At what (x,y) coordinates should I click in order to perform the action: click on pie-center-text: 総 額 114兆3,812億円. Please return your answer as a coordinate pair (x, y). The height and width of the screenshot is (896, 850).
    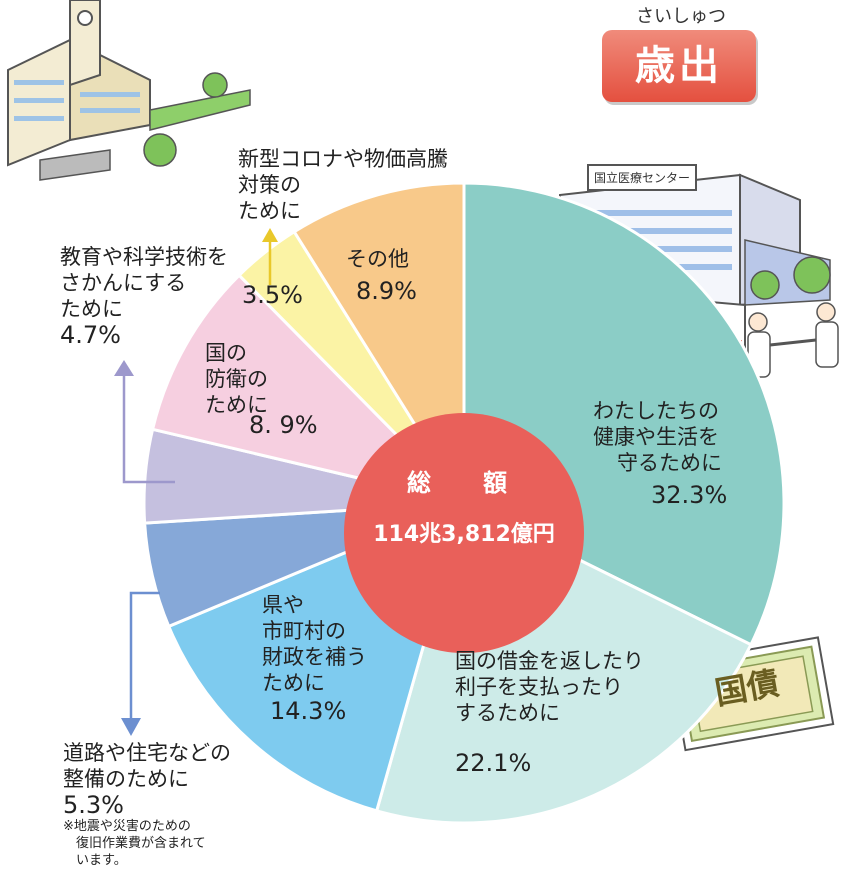
    Looking at the image, I should click on (464, 533).